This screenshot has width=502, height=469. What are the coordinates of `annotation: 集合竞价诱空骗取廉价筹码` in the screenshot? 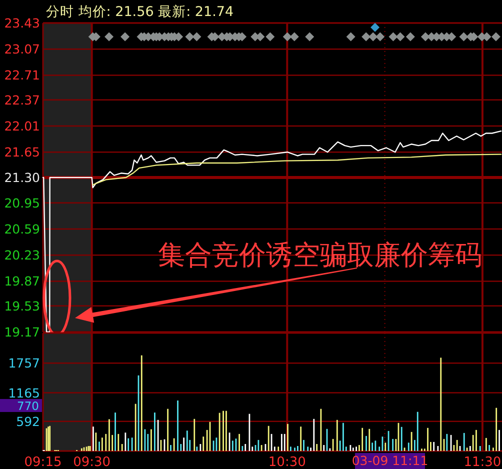 It's located at (320, 255).